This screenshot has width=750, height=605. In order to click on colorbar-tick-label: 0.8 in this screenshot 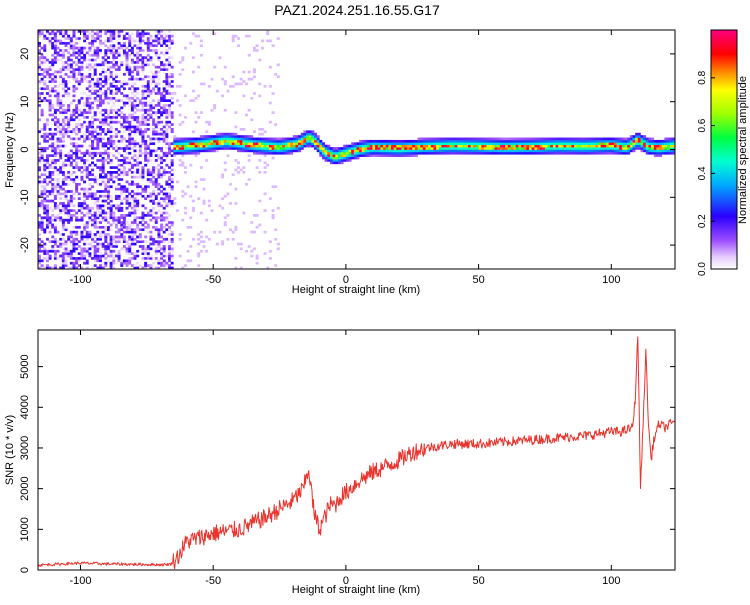, I will do `click(702, 77)`.